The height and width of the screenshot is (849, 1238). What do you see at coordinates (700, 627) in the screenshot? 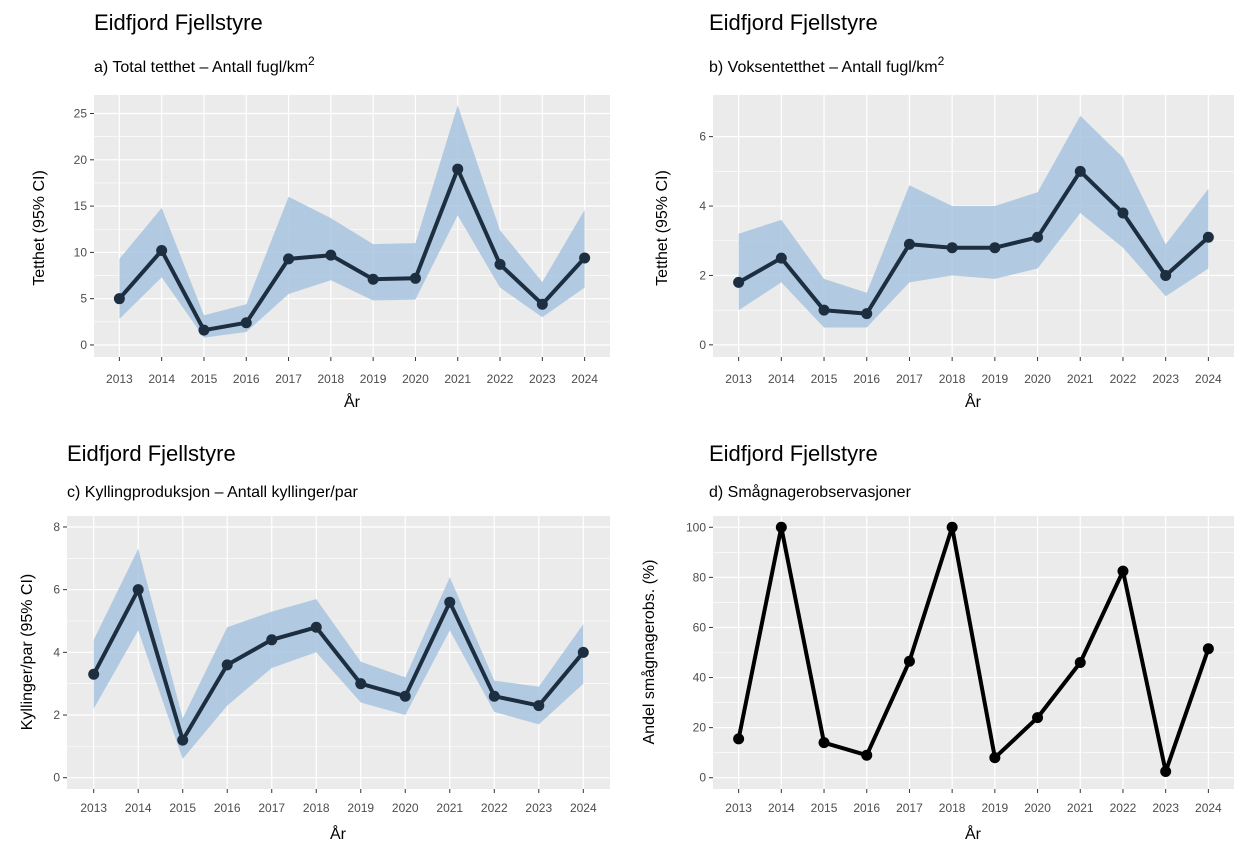
I see `y-tick-label: 60` at bounding box center [700, 627].